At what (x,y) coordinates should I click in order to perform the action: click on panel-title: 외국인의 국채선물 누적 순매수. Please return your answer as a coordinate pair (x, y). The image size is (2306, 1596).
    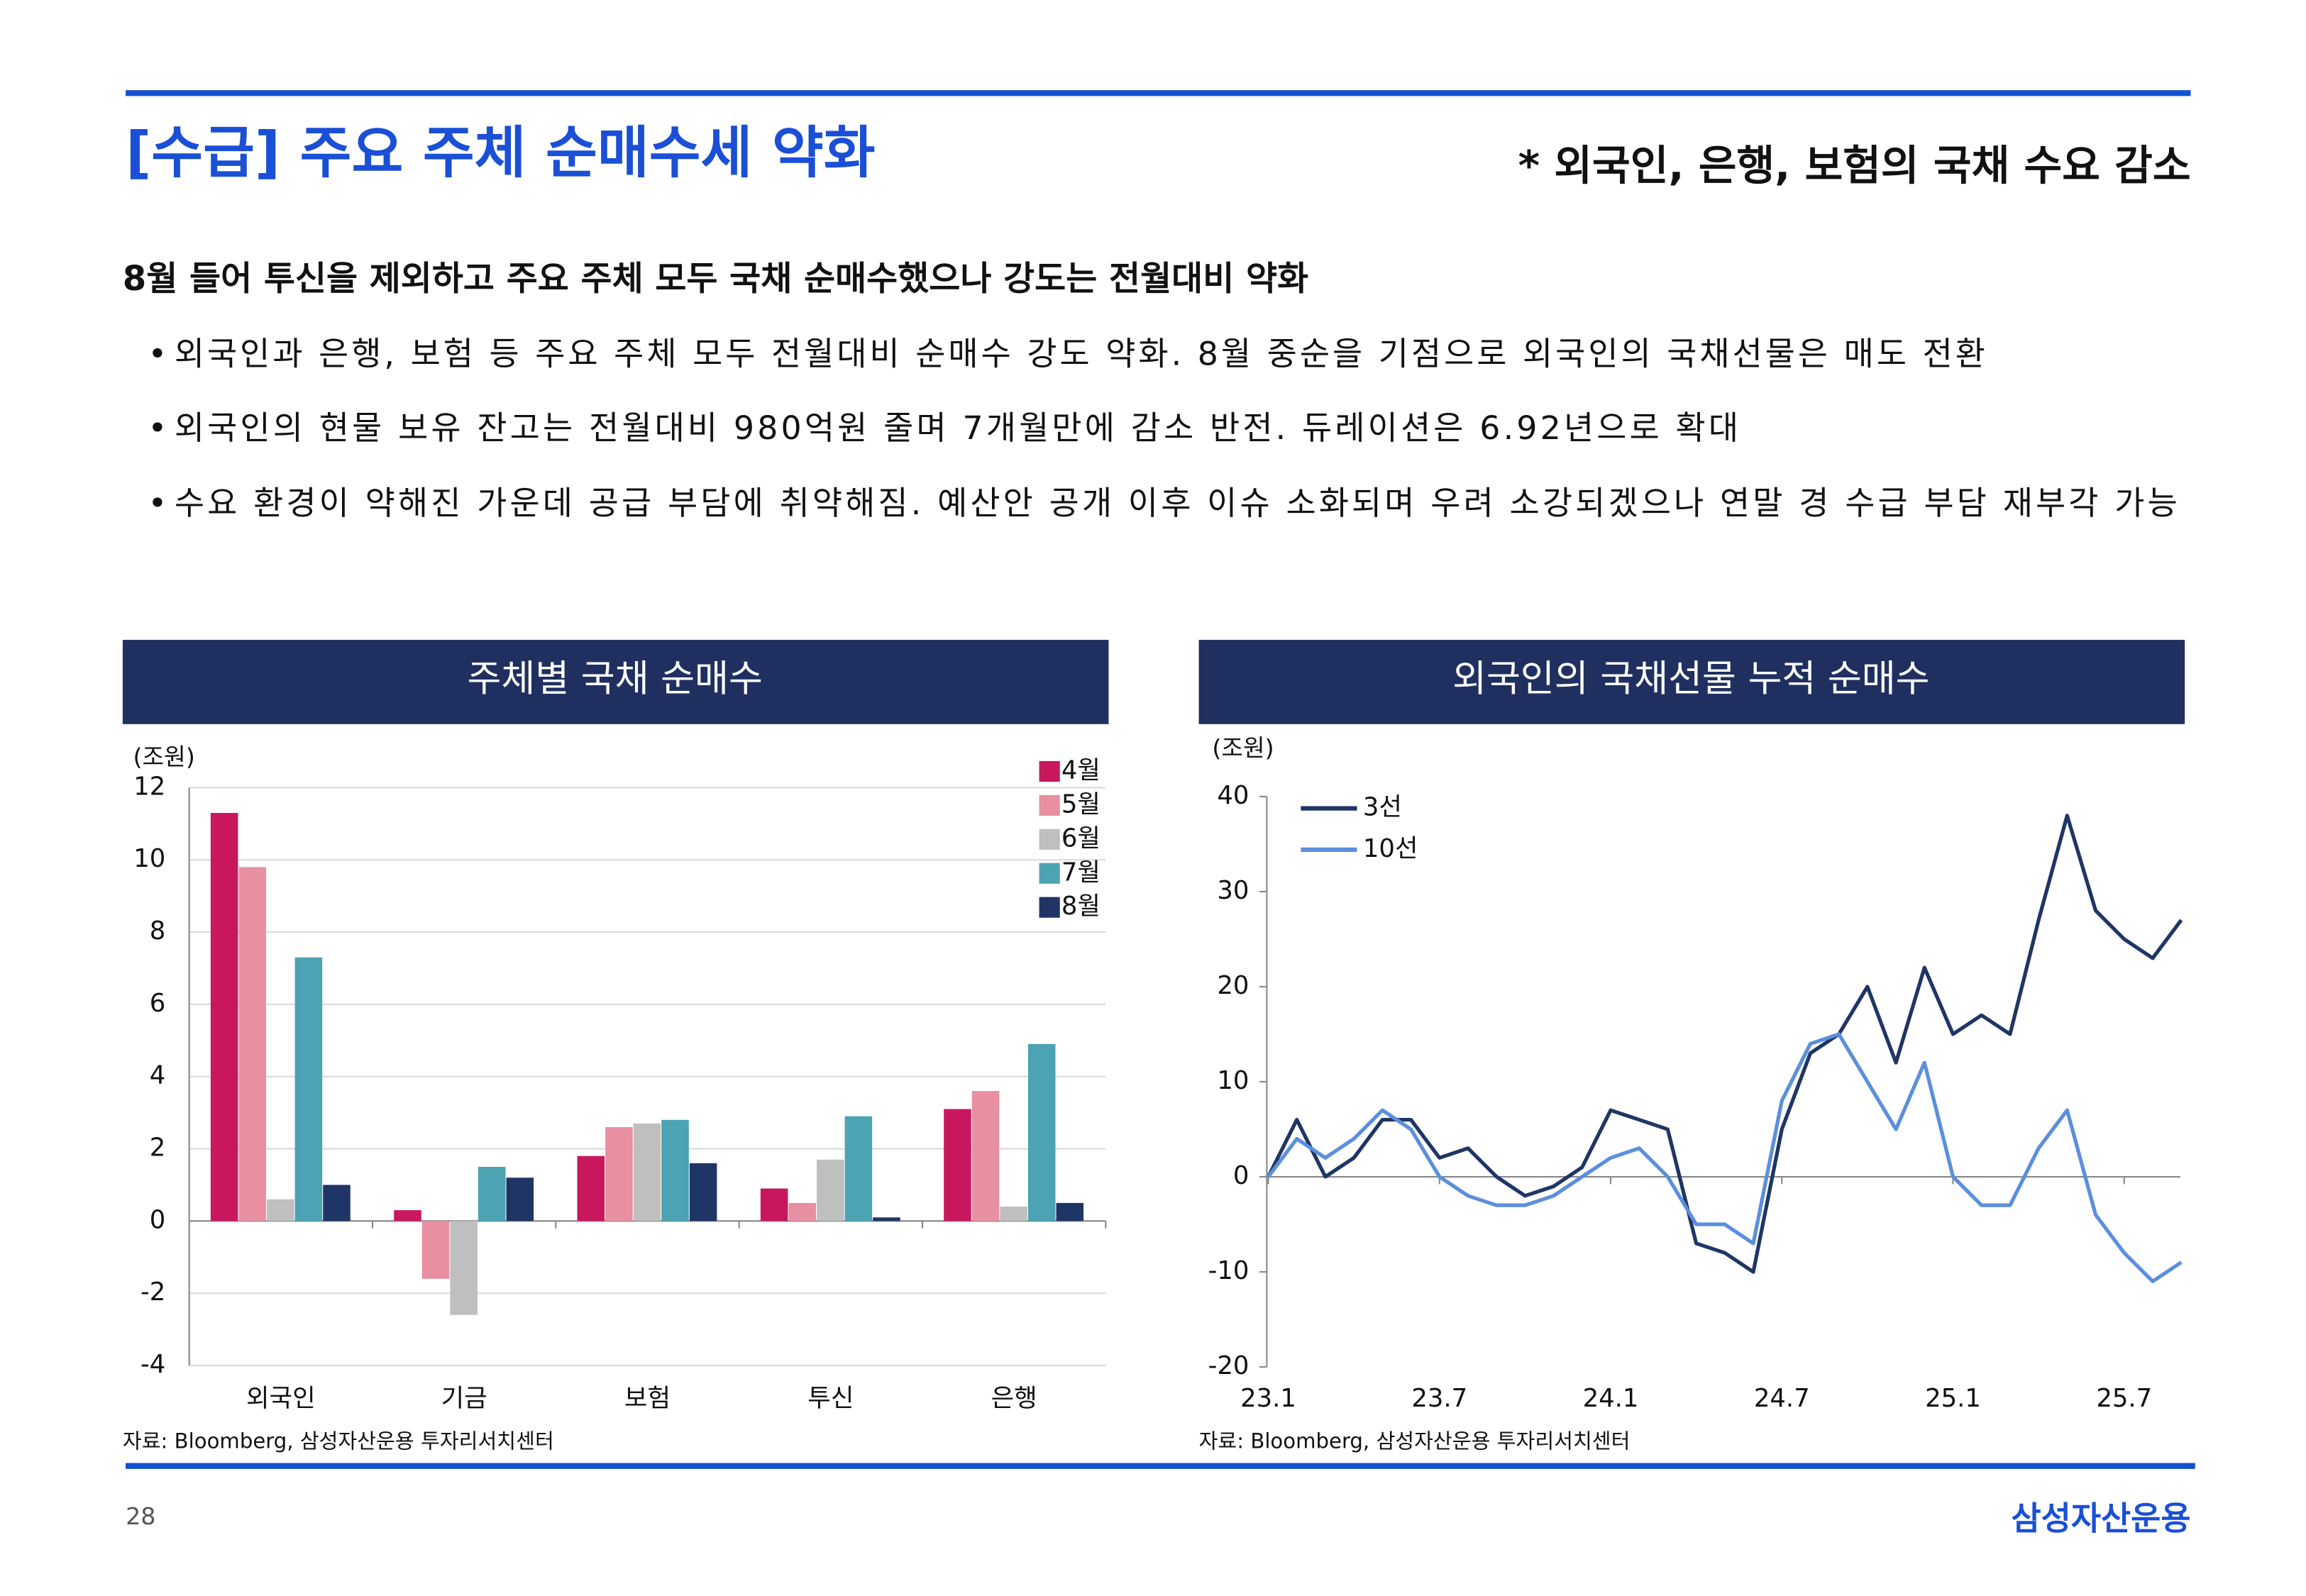
    Looking at the image, I should click on (1691, 679).